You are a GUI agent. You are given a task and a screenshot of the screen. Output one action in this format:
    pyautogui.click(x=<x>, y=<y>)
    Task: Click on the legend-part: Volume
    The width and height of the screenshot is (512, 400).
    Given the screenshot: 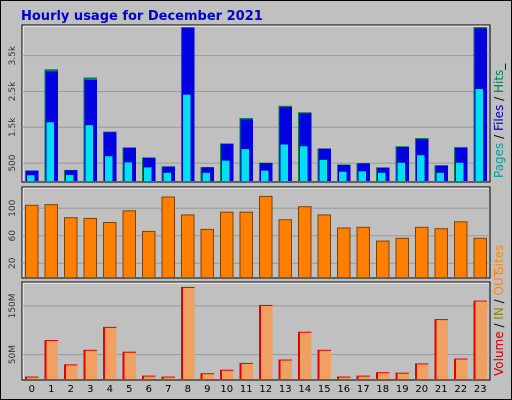 What is the action you would take?
    pyautogui.click(x=499, y=353)
    